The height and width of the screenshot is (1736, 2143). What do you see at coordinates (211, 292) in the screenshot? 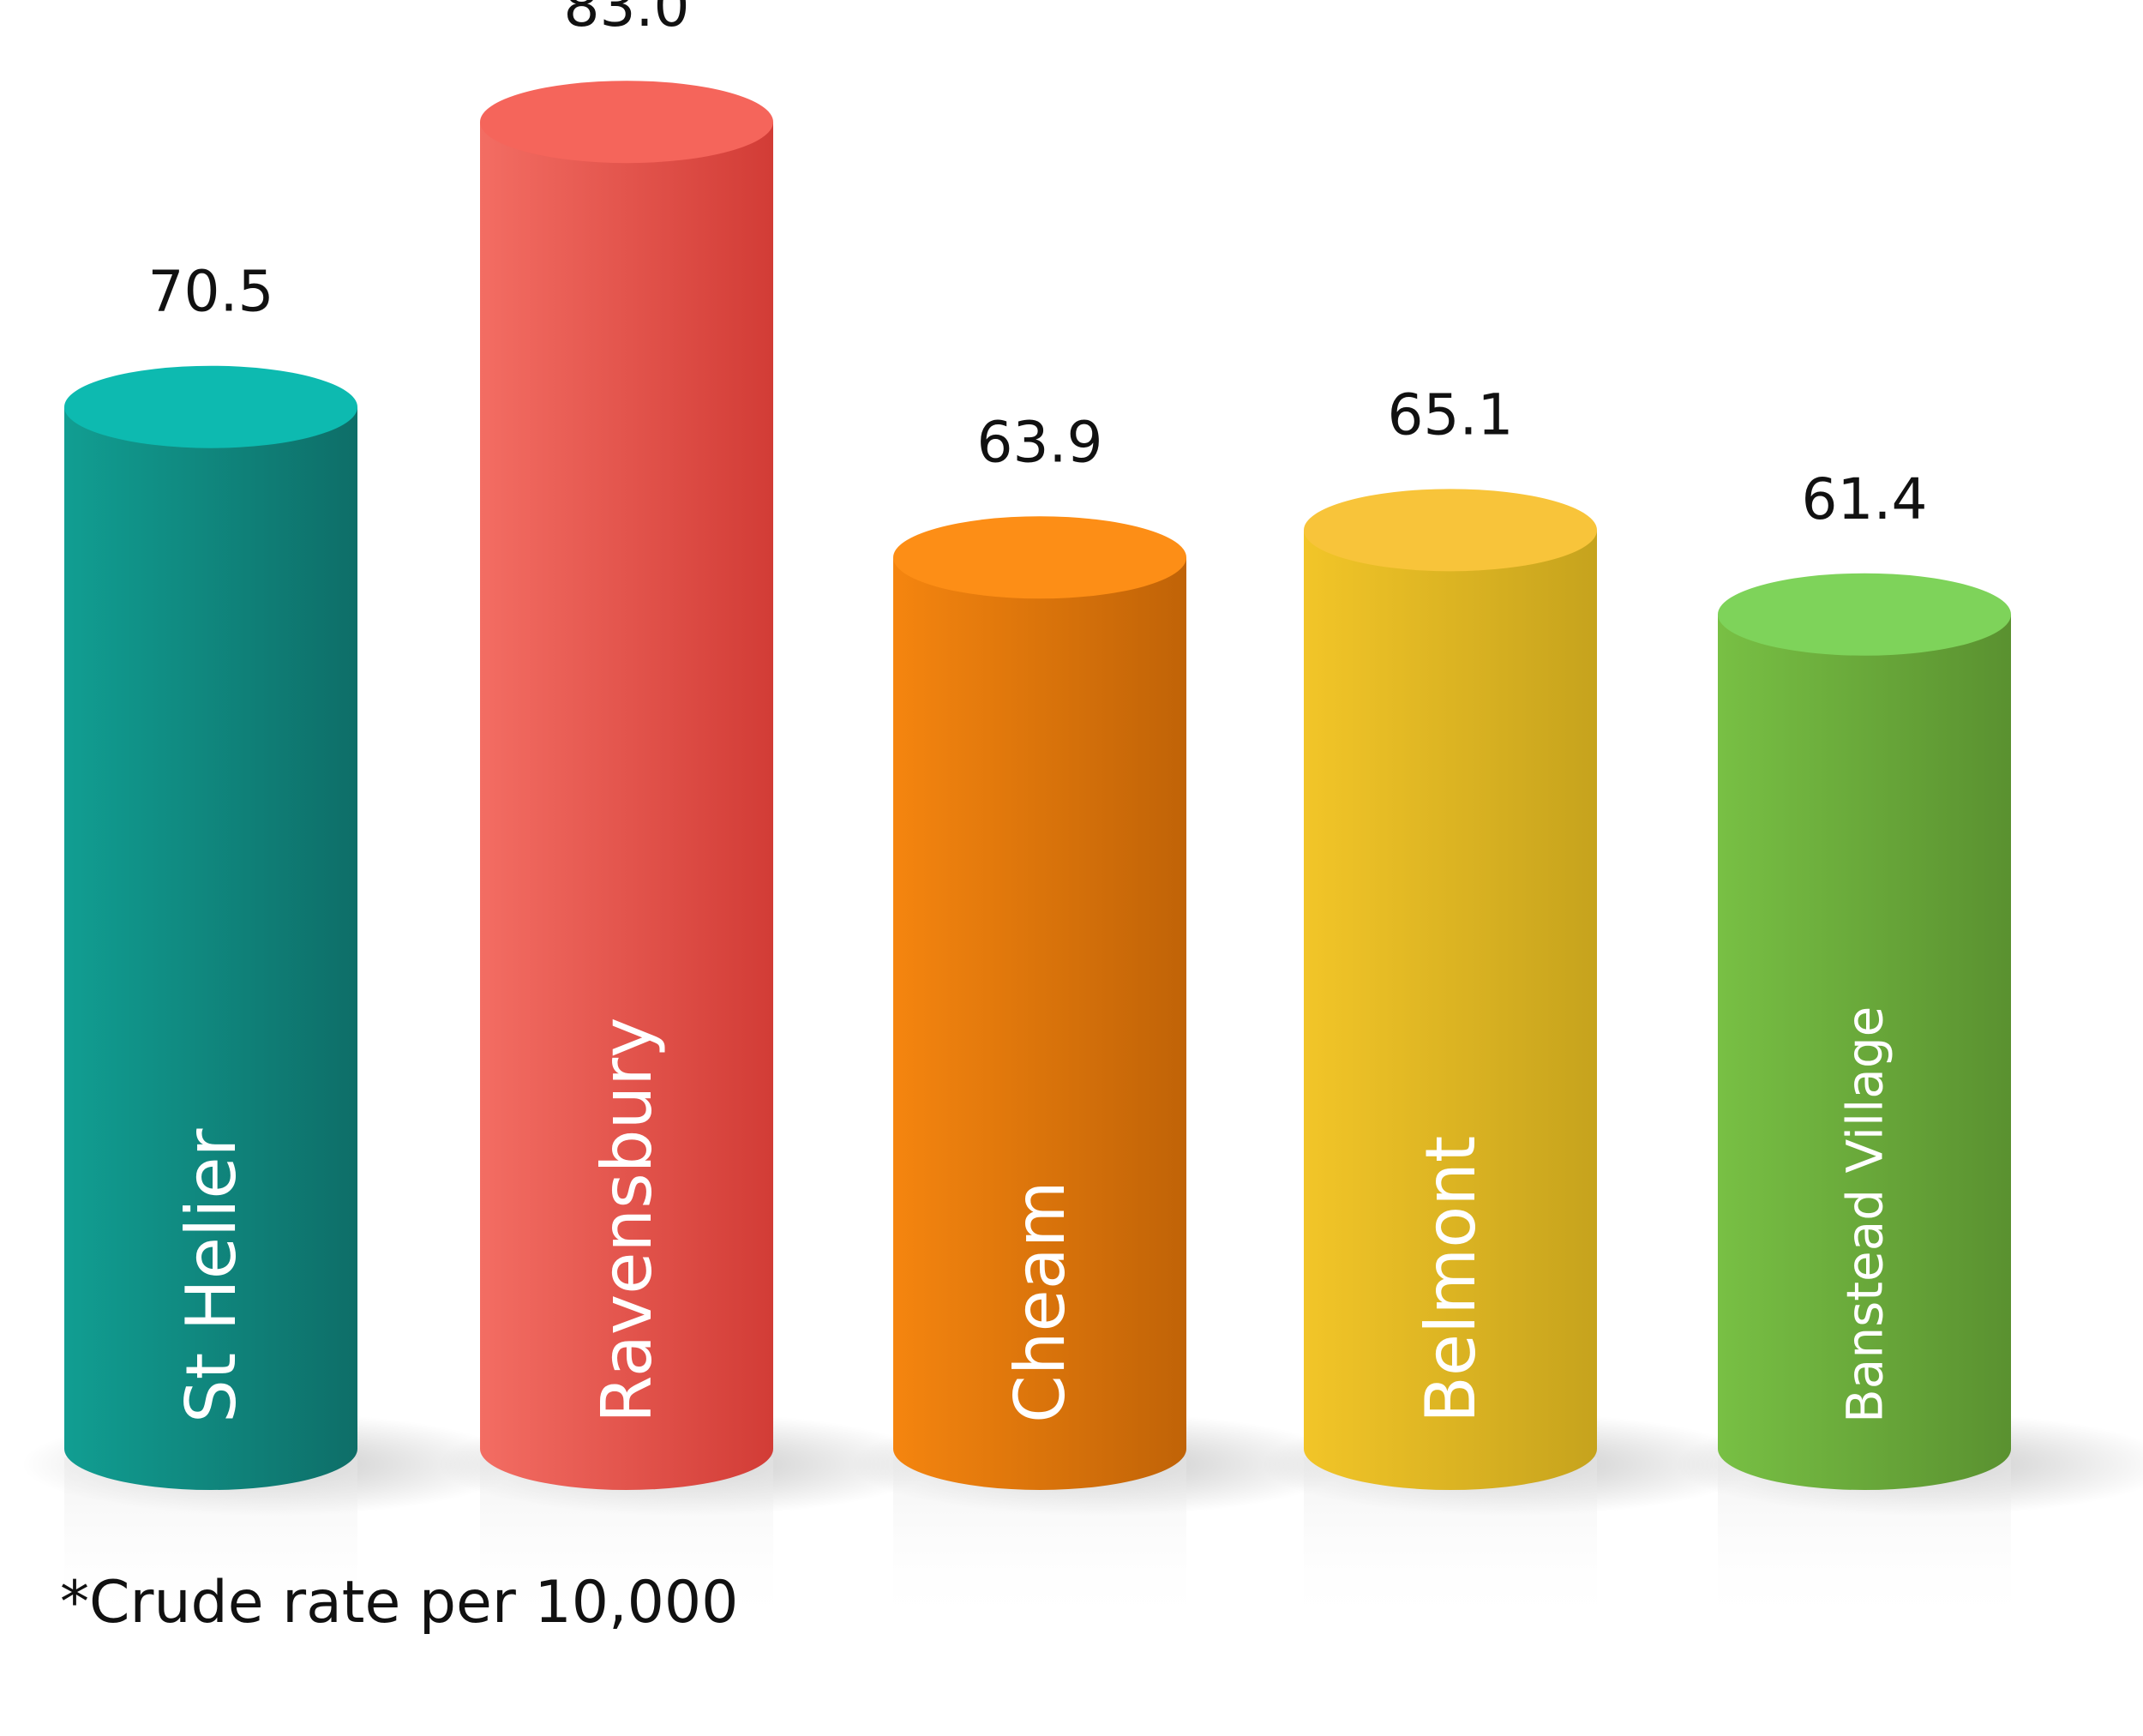
I see `value-label: 70.5` at bounding box center [211, 292].